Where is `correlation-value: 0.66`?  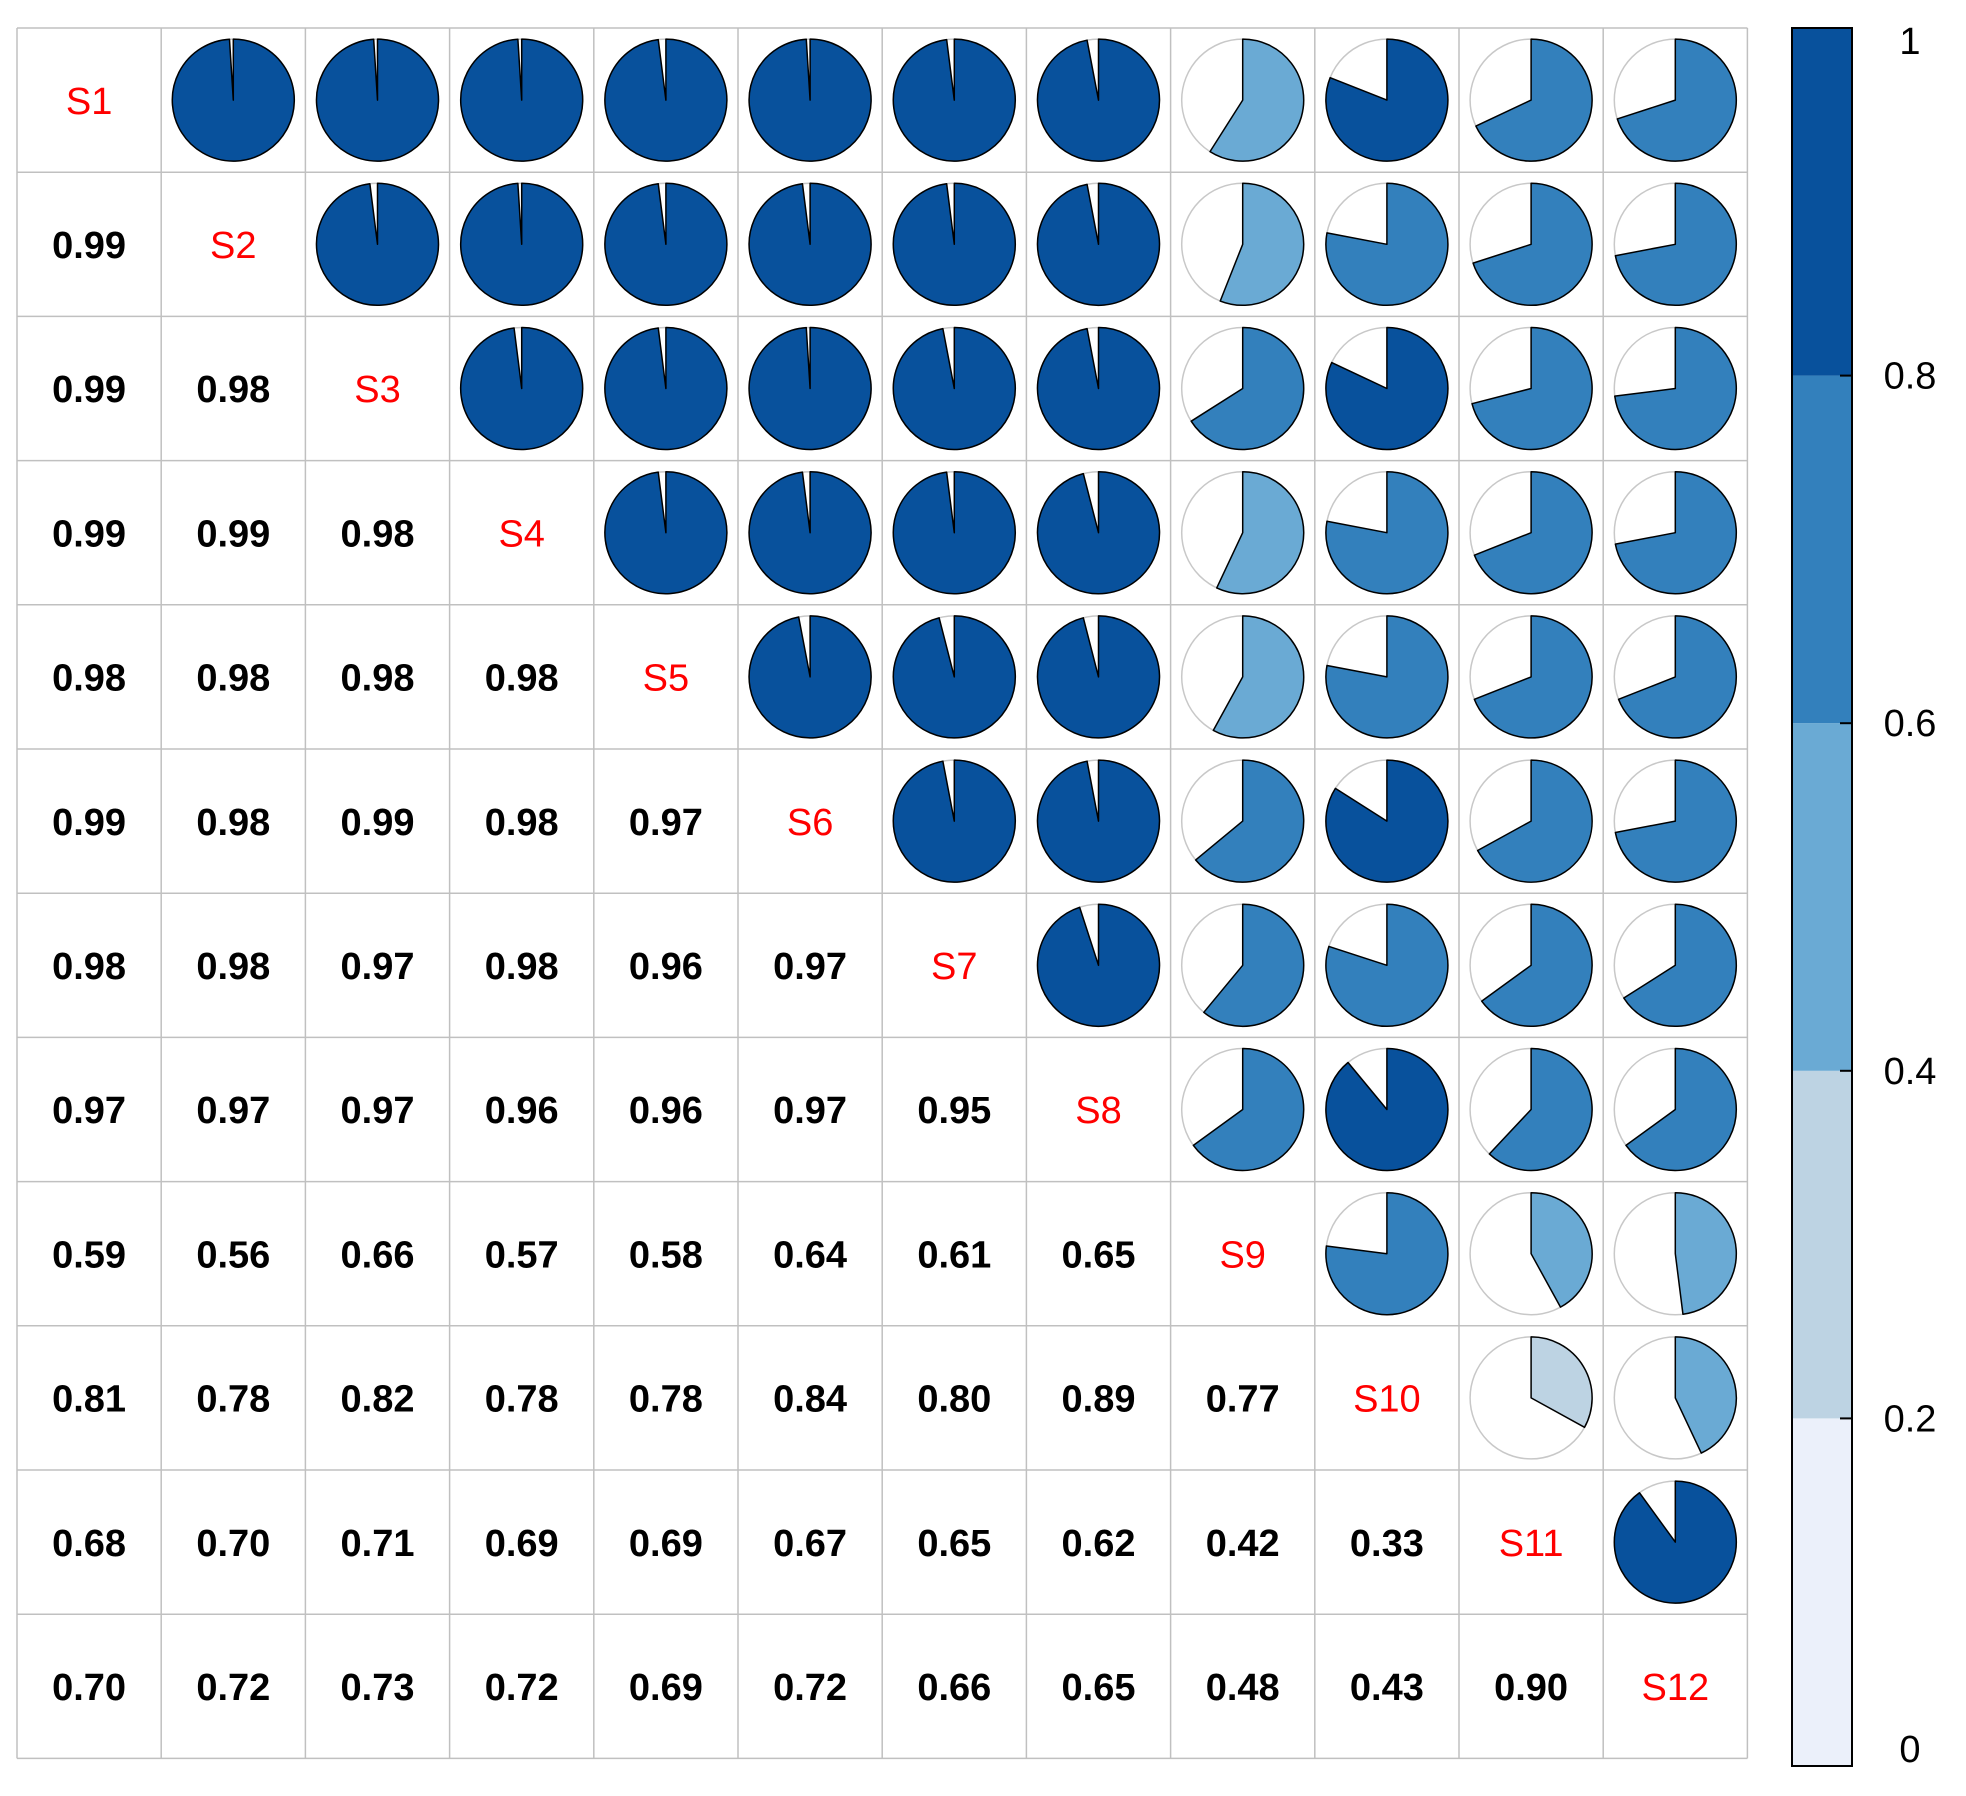
correlation-value: 0.66 is located at coordinates (378, 1255).